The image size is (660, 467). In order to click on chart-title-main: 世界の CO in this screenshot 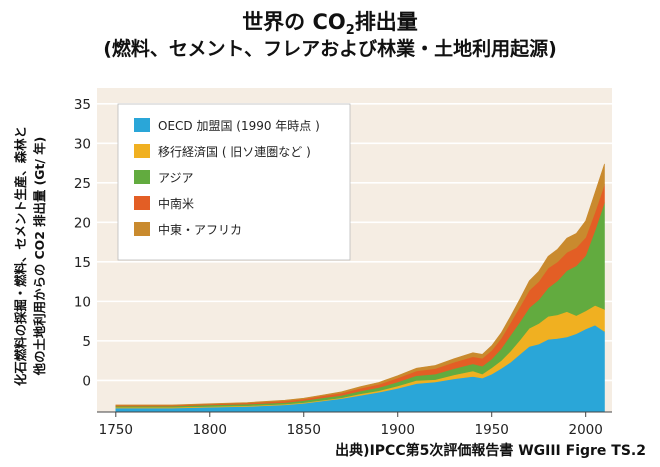, I will do `click(294, 22)`.